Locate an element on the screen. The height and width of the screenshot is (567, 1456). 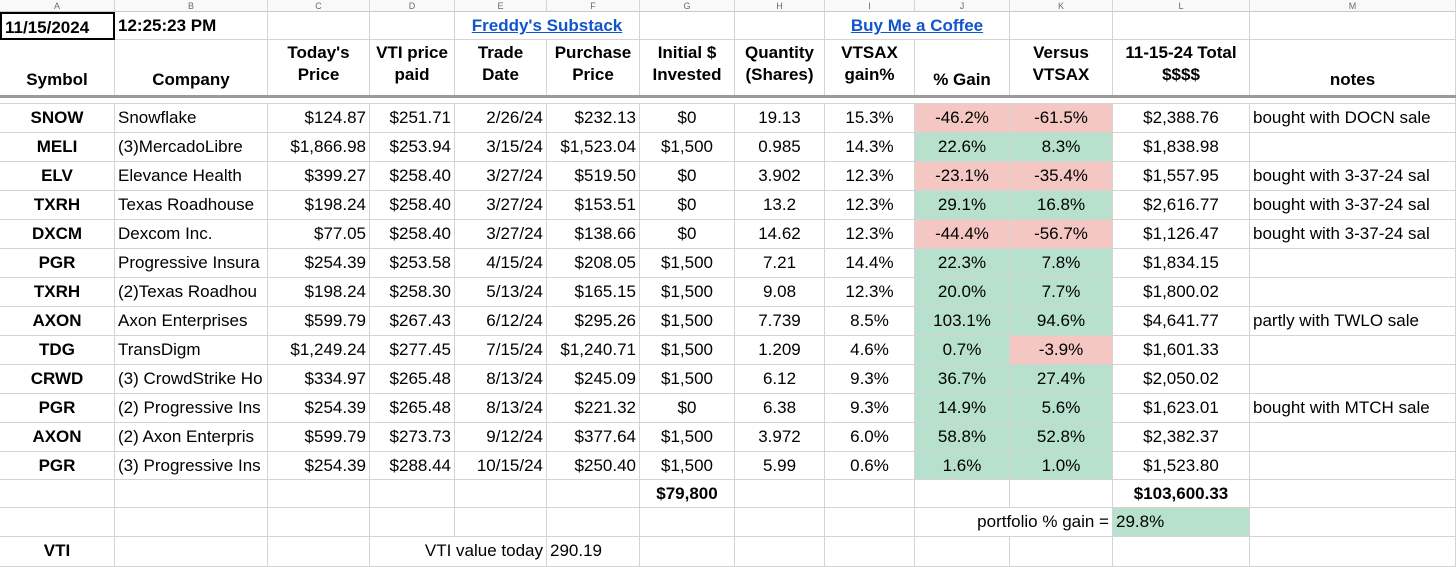
column-header-a: A is located at coordinates (57, 6).